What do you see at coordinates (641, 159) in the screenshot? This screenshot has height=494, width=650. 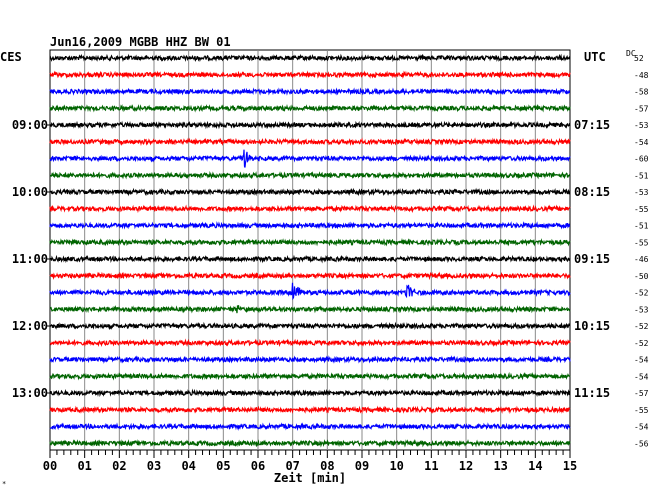 I see `dc-offset-value: -60` at bounding box center [641, 159].